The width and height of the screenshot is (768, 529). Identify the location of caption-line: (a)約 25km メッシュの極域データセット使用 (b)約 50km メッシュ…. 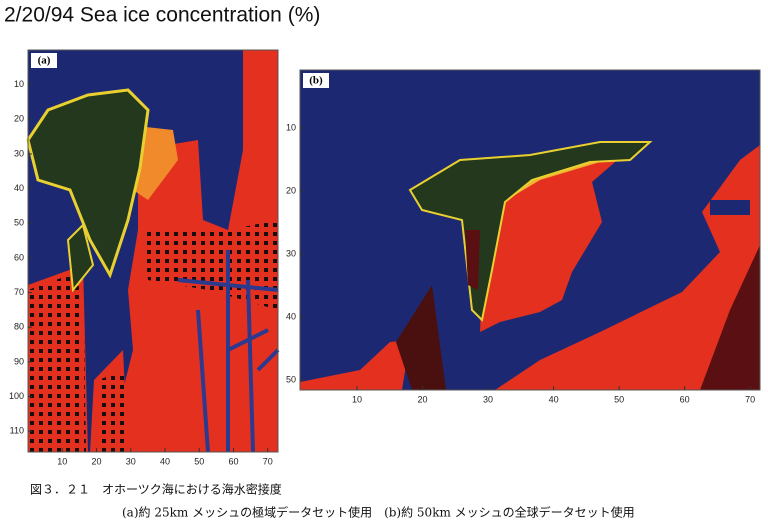
(378, 512).